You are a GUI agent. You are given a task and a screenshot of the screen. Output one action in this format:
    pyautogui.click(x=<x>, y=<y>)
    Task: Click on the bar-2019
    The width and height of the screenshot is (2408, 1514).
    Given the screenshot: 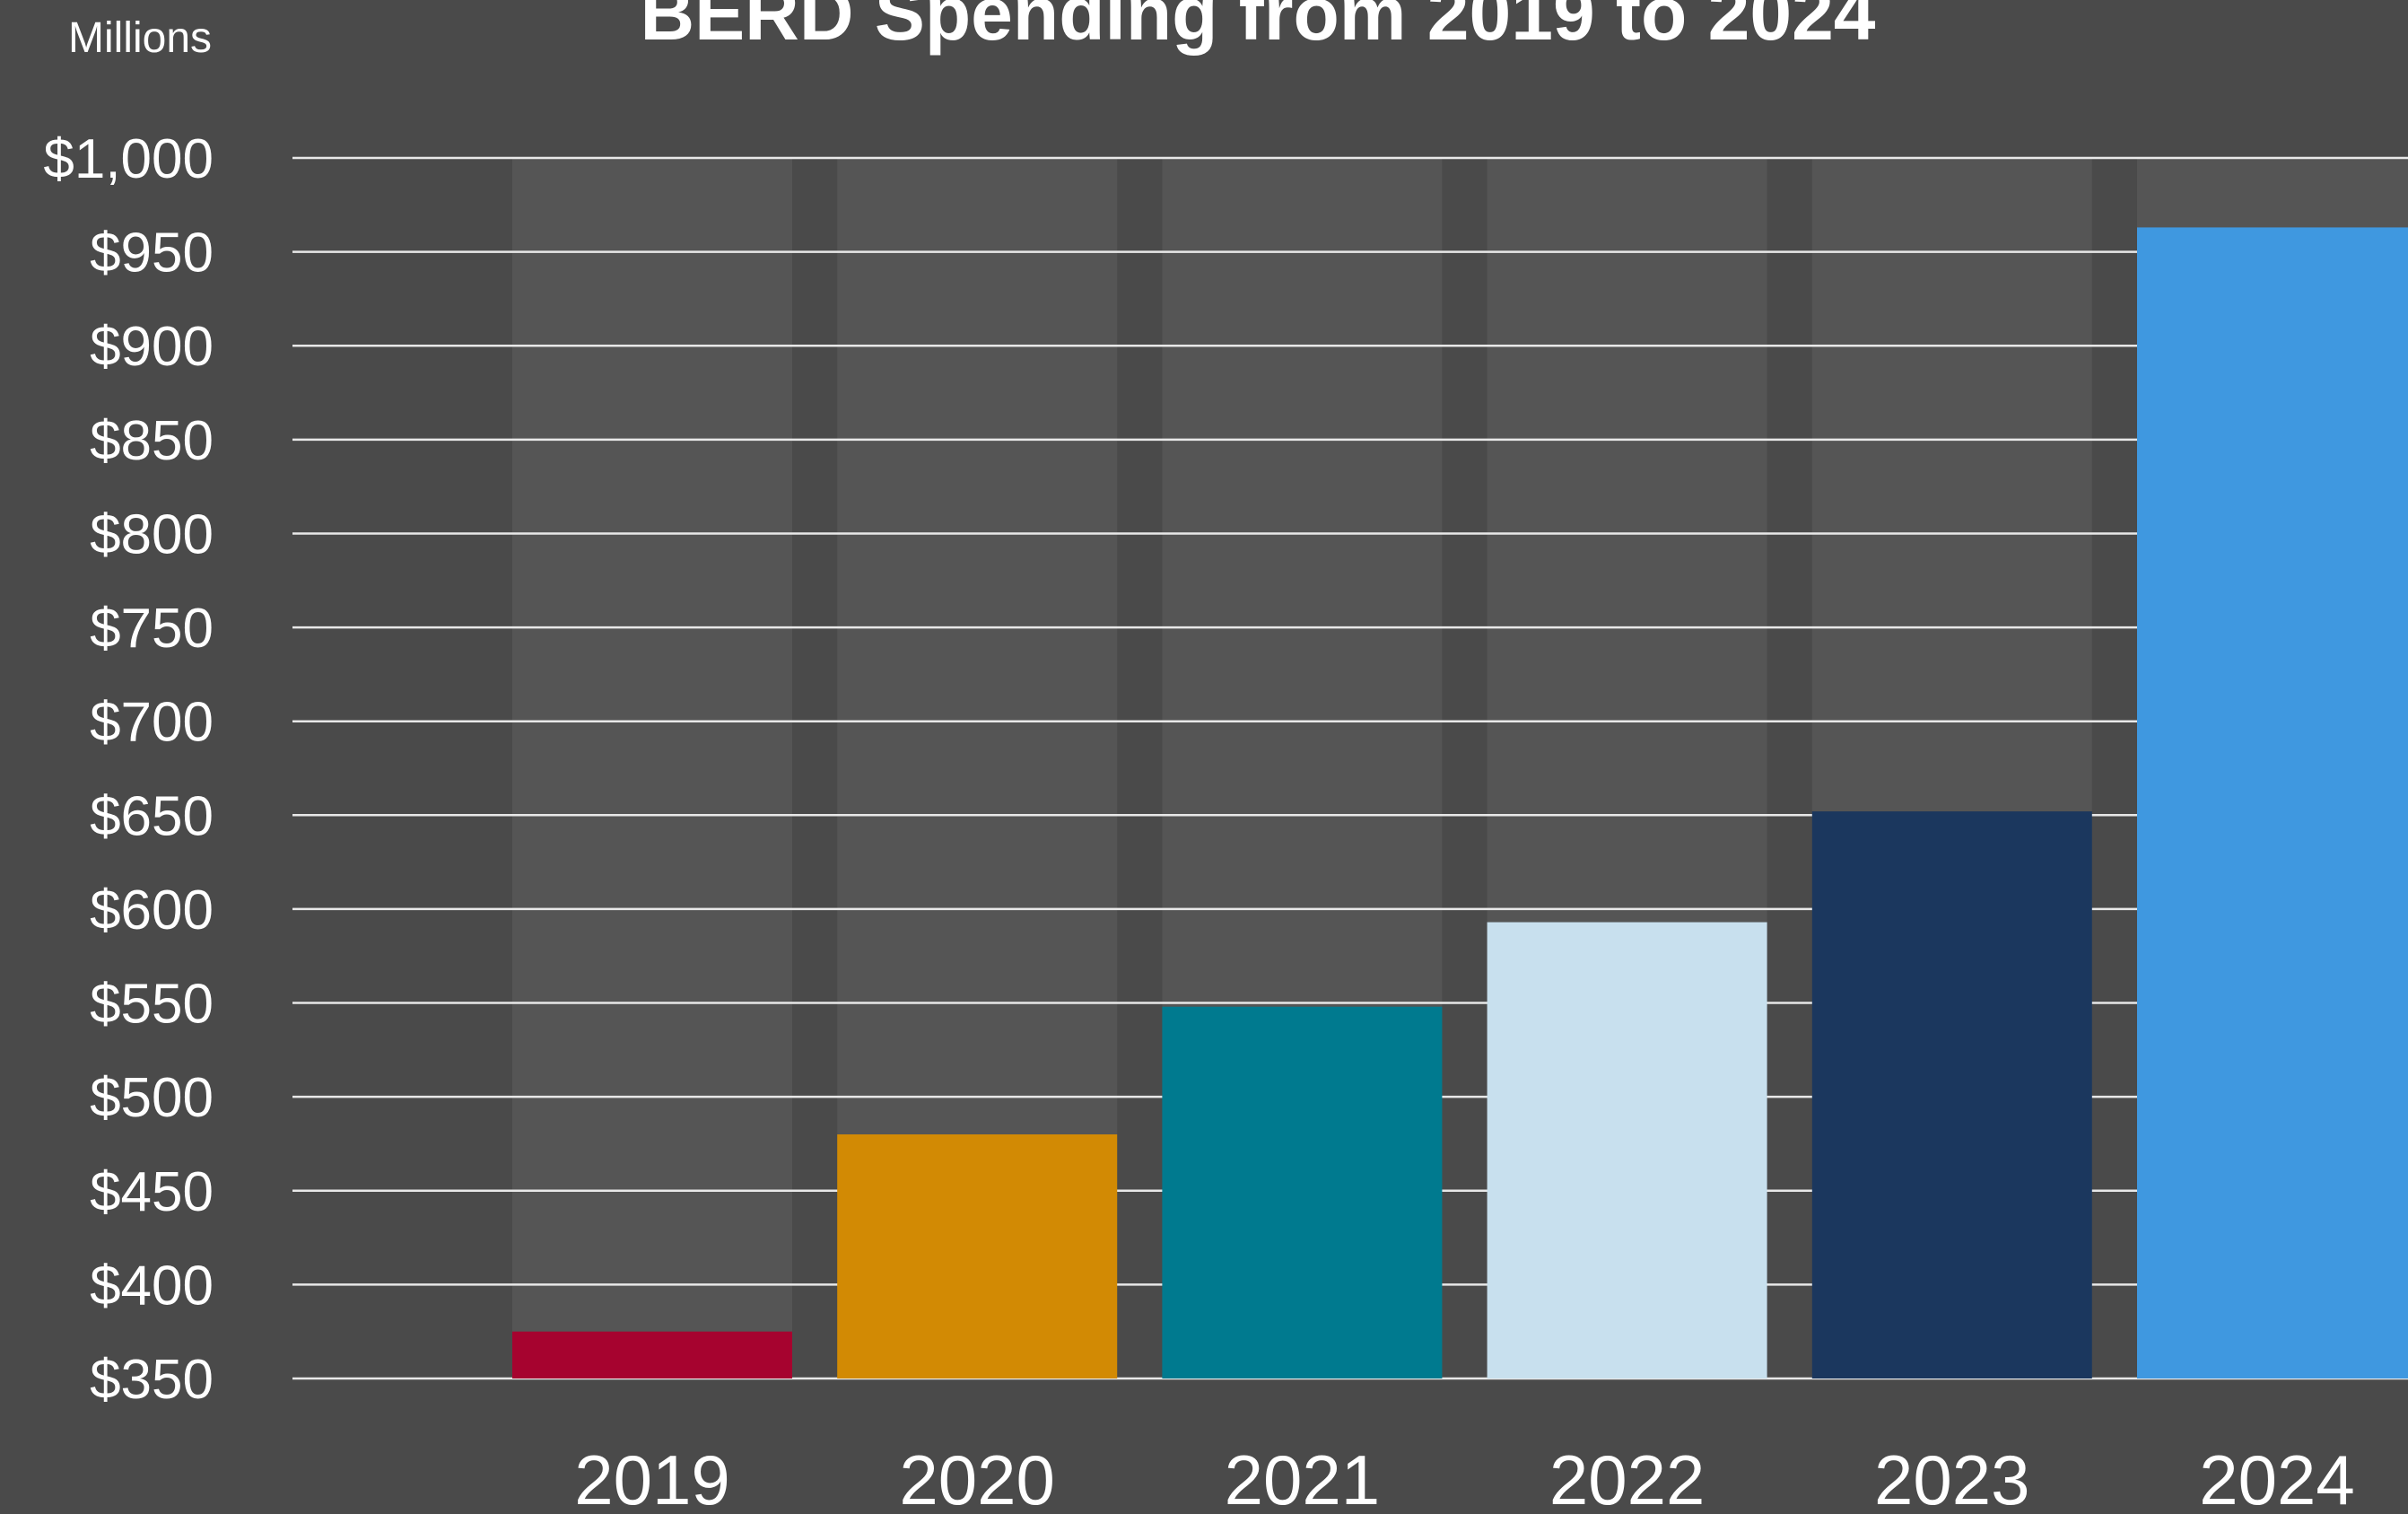 What is the action you would take?
    pyautogui.click(x=652, y=1355)
    